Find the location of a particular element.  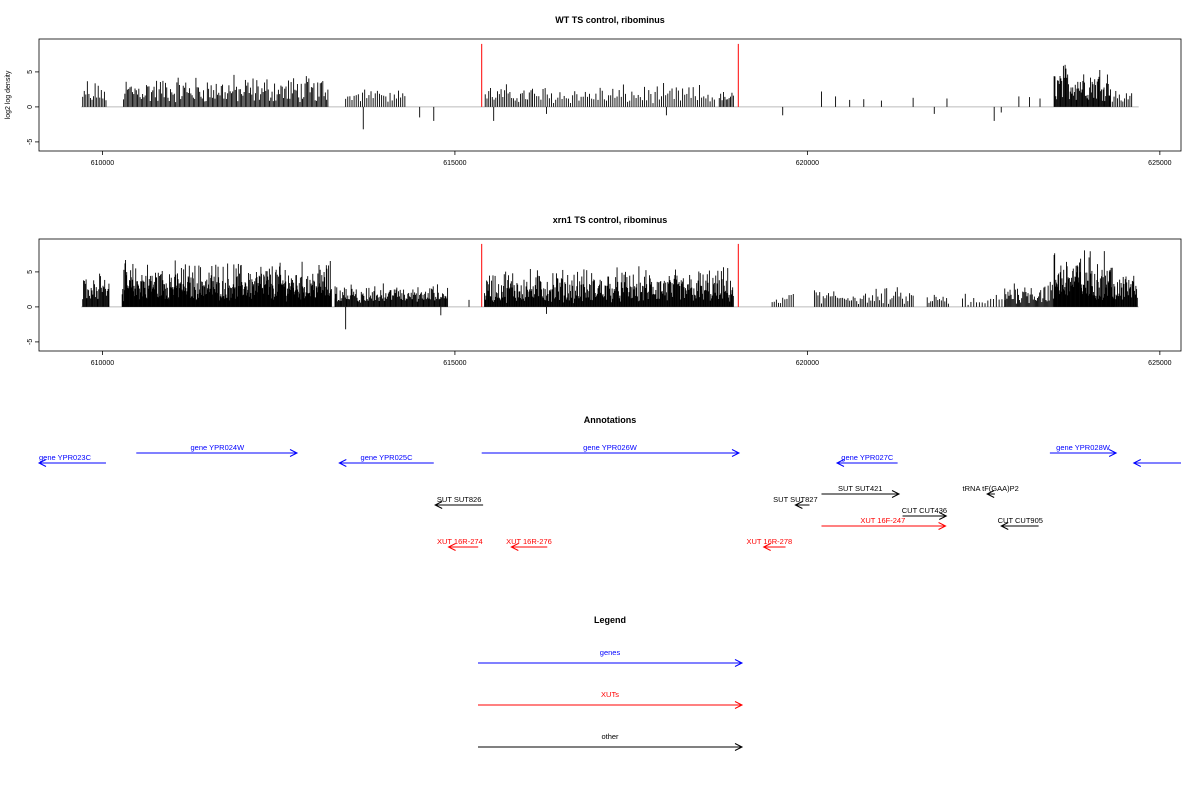

annotation-feature: XUT 16R-276 is located at coordinates (529, 544).